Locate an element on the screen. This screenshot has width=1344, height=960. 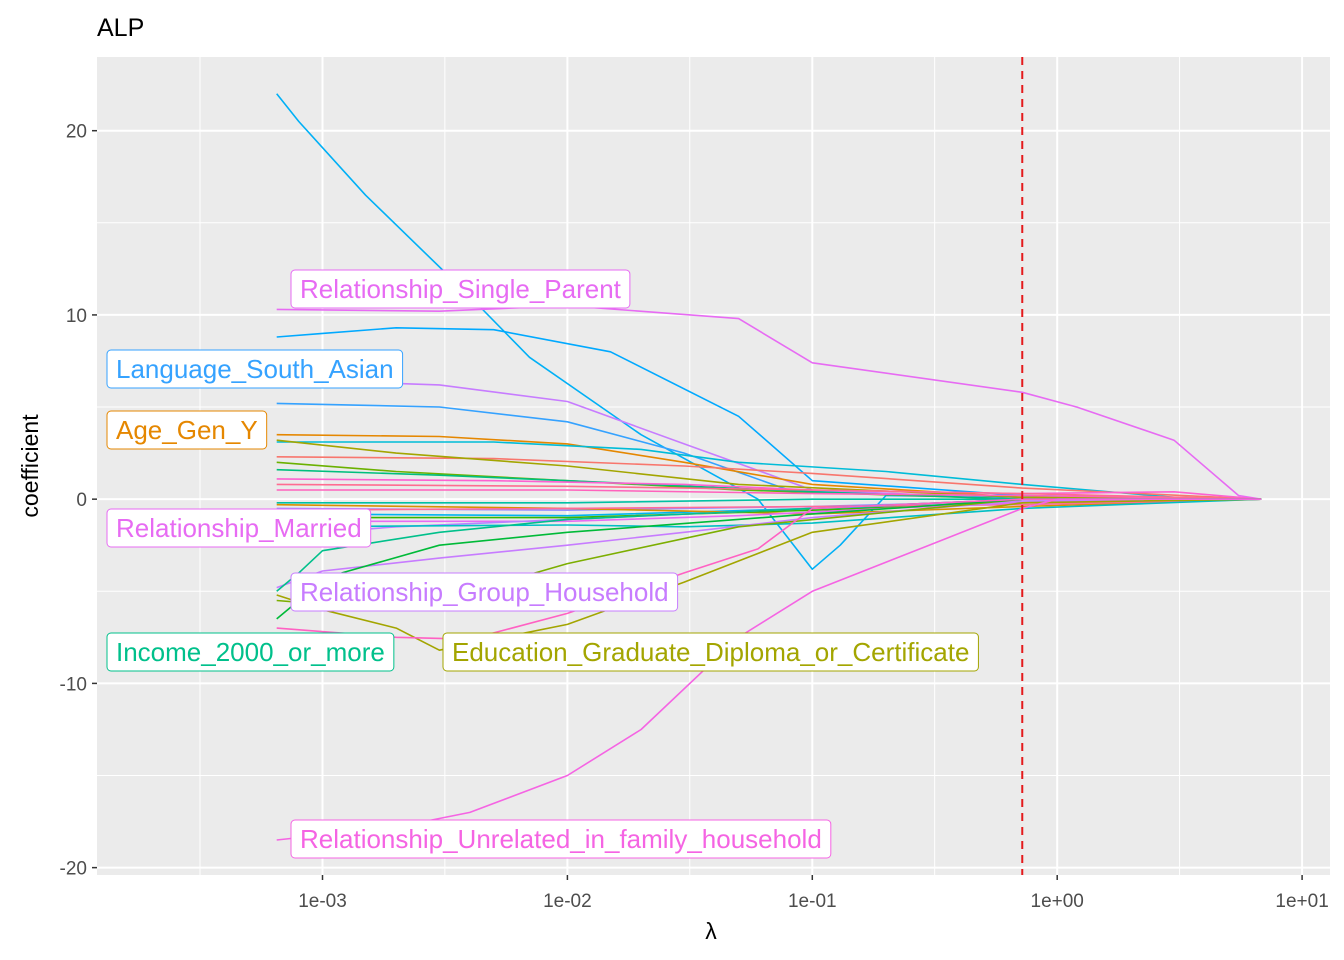
series-label-5: Age_Gen_Y is located at coordinates (187, 430).